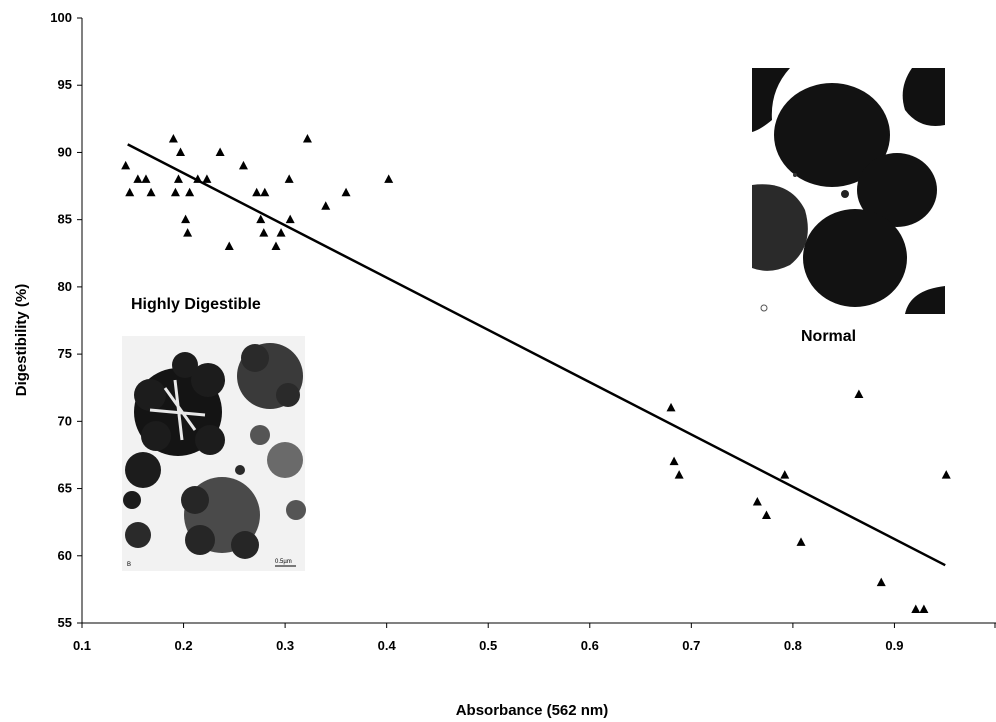  I want to click on x-tick-label: 0.7, so click(691, 645).